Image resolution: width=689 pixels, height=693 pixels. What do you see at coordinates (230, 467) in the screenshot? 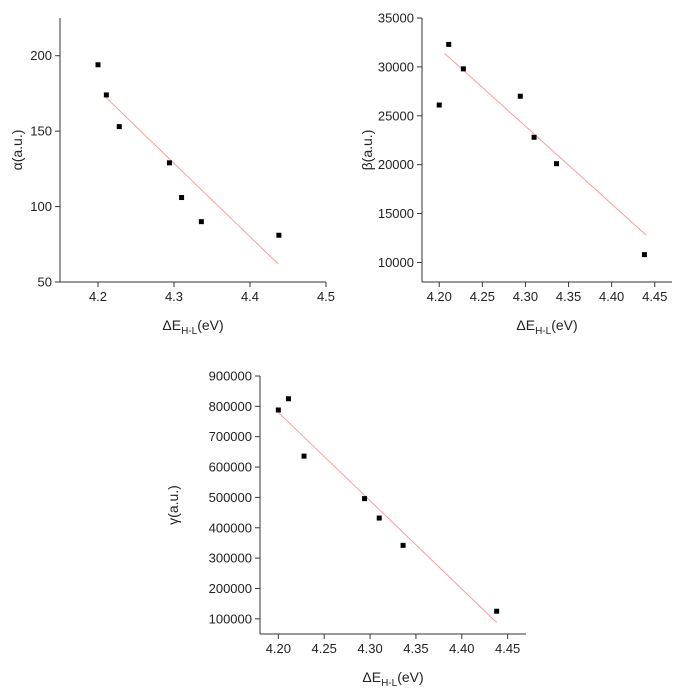
I see `y-tick-label: 600000` at bounding box center [230, 467].